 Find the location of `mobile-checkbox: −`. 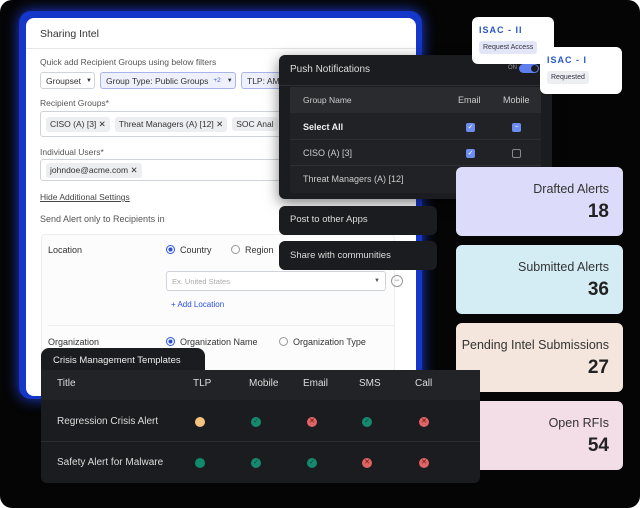

mobile-checkbox: − is located at coordinates (516, 127).